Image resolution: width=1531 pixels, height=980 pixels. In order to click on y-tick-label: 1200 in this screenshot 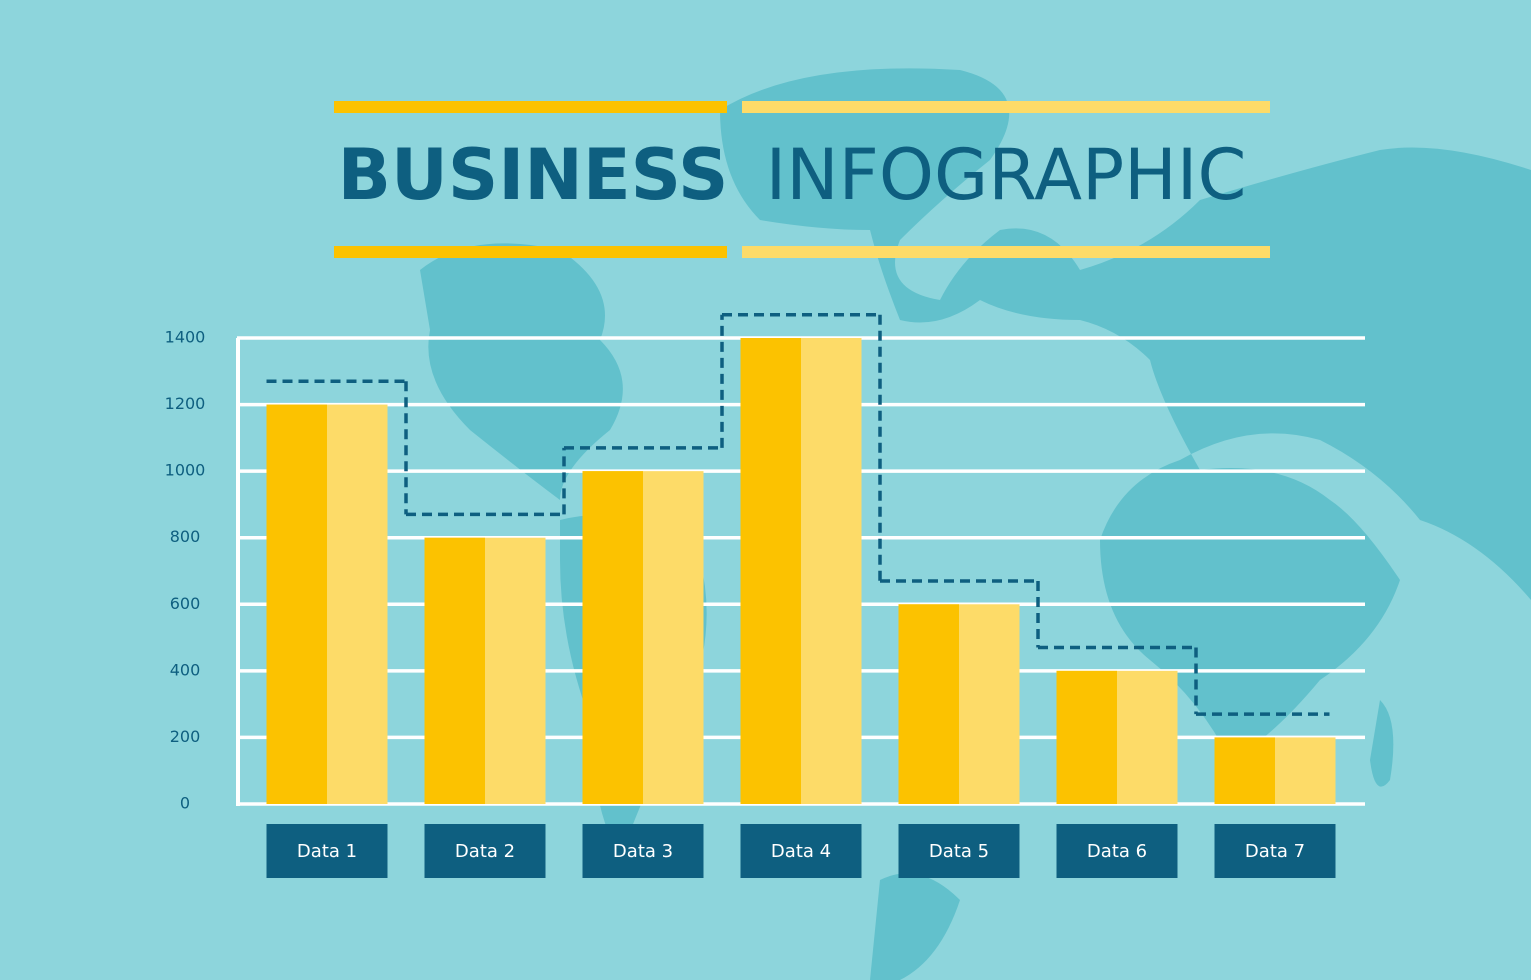, I will do `click(185, 403)`.